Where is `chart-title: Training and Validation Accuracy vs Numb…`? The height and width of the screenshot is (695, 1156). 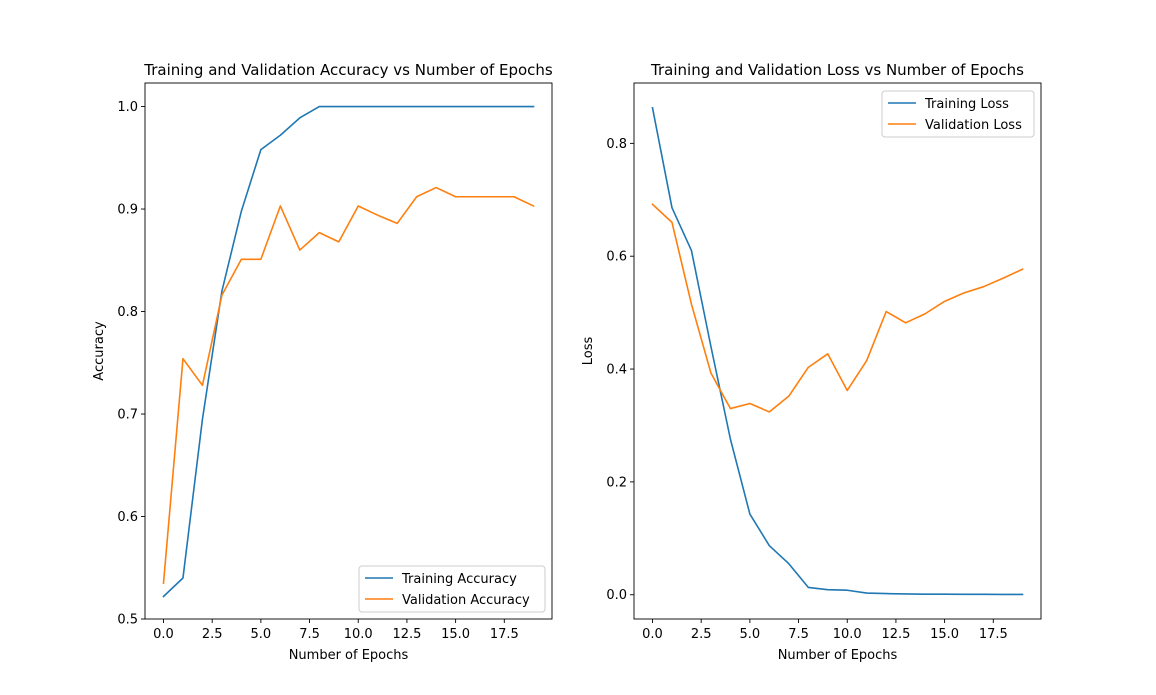 chart-title: Training and Validation Accuracy vs Numb… is located at coordinates (348, 70).